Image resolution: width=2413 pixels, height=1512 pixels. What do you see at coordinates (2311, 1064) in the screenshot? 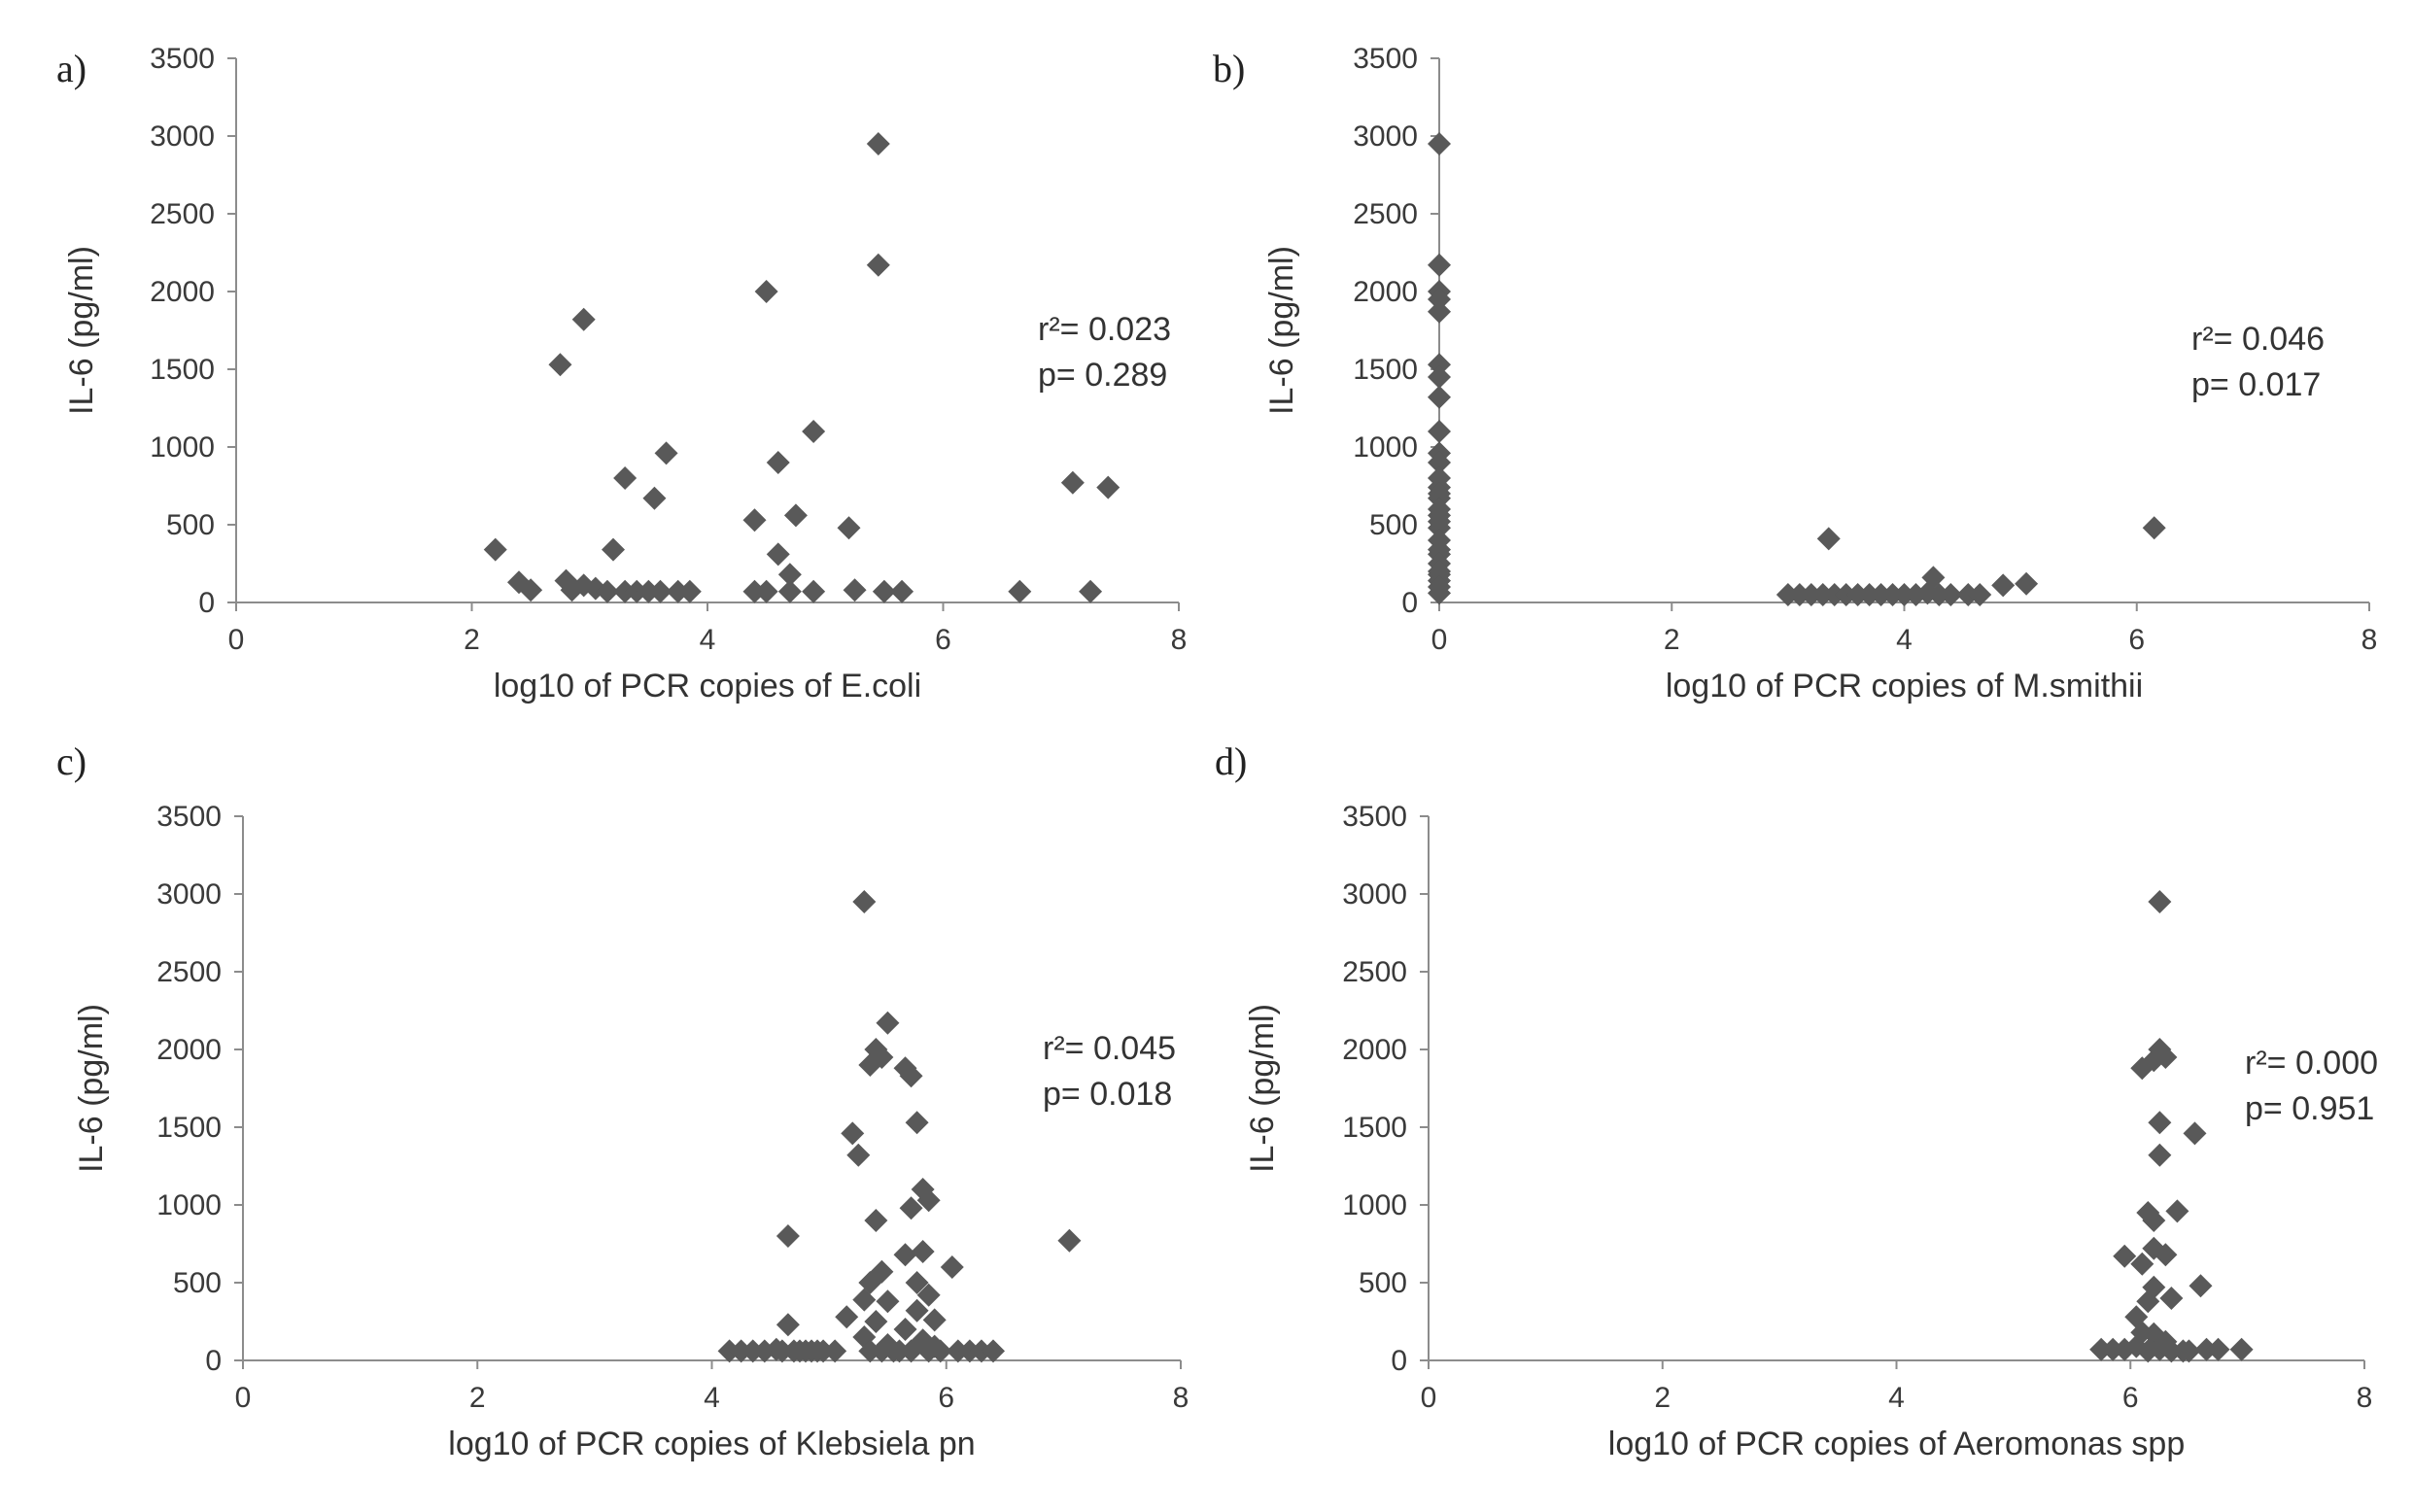
I see `r-squared-label: r²= 0.000` at bounding box center [2311, 1064].